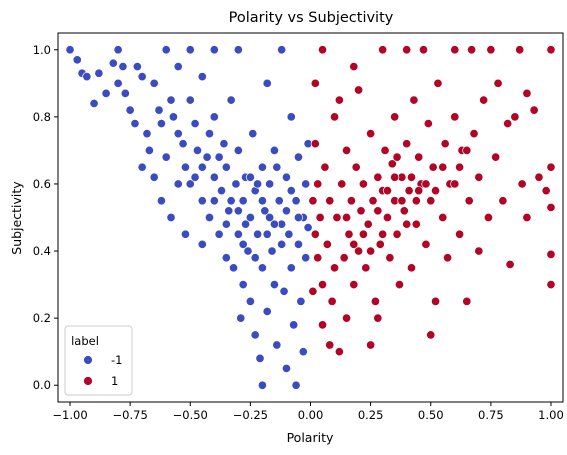  What do you see at coordinates (42, 50) in the screenshot?
I see `y-tick-label-5: 1.0` at bounding box center [42, 50].